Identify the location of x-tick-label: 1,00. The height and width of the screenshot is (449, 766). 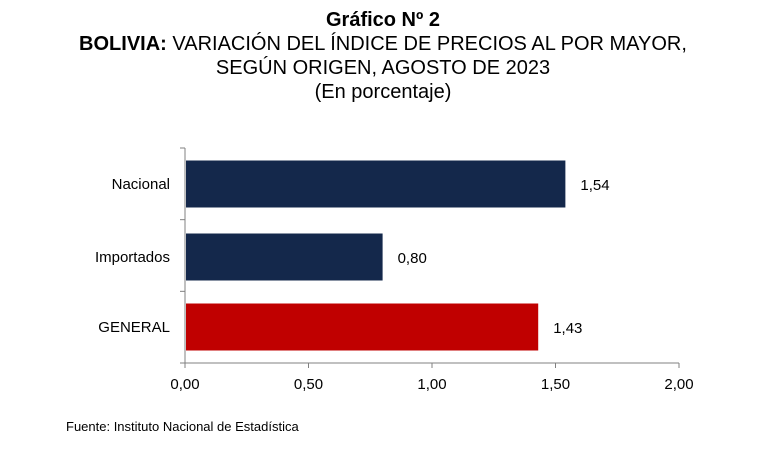
(431, 384).